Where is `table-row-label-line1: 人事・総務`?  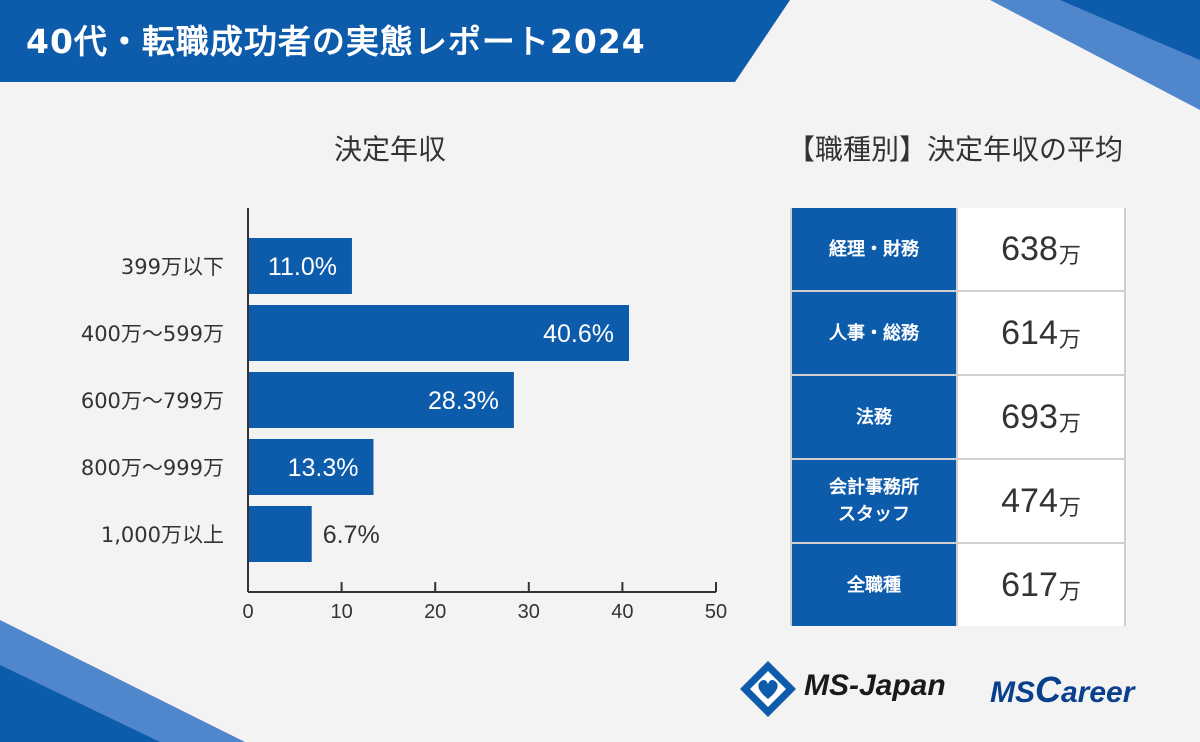
table-row-label-line1: 人事・総務 is located at coordinates (874, 333).